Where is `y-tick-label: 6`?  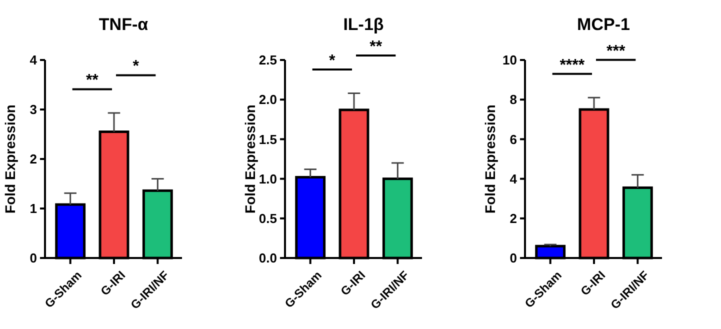 y-tick-label: 6 is located at coordinates (513, 139).